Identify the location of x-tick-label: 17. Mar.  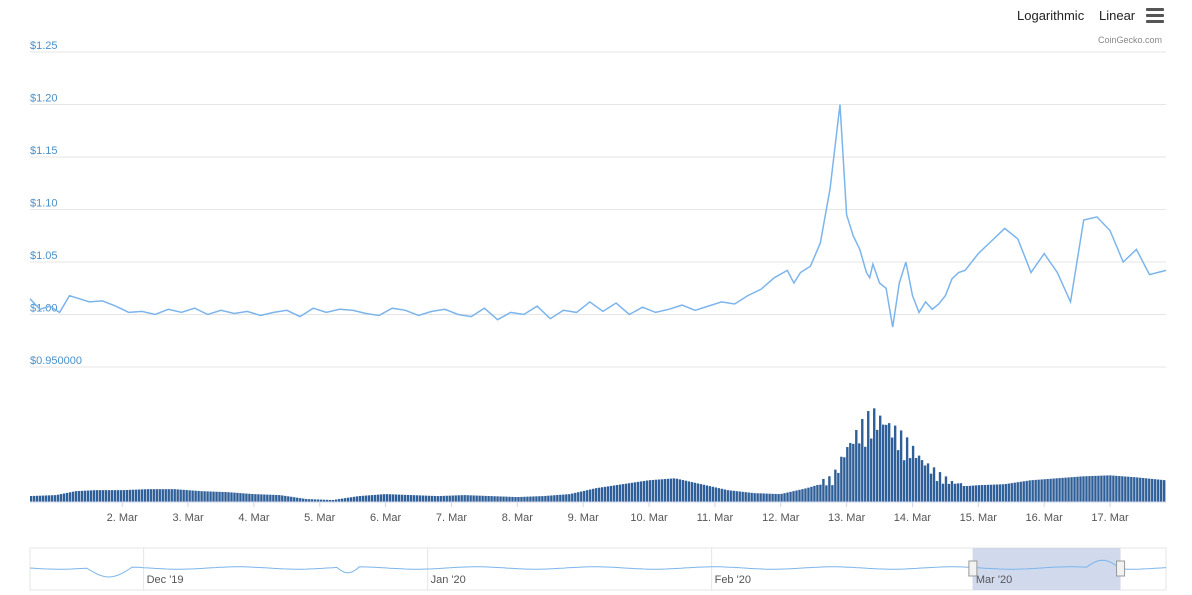
(1110, 518).